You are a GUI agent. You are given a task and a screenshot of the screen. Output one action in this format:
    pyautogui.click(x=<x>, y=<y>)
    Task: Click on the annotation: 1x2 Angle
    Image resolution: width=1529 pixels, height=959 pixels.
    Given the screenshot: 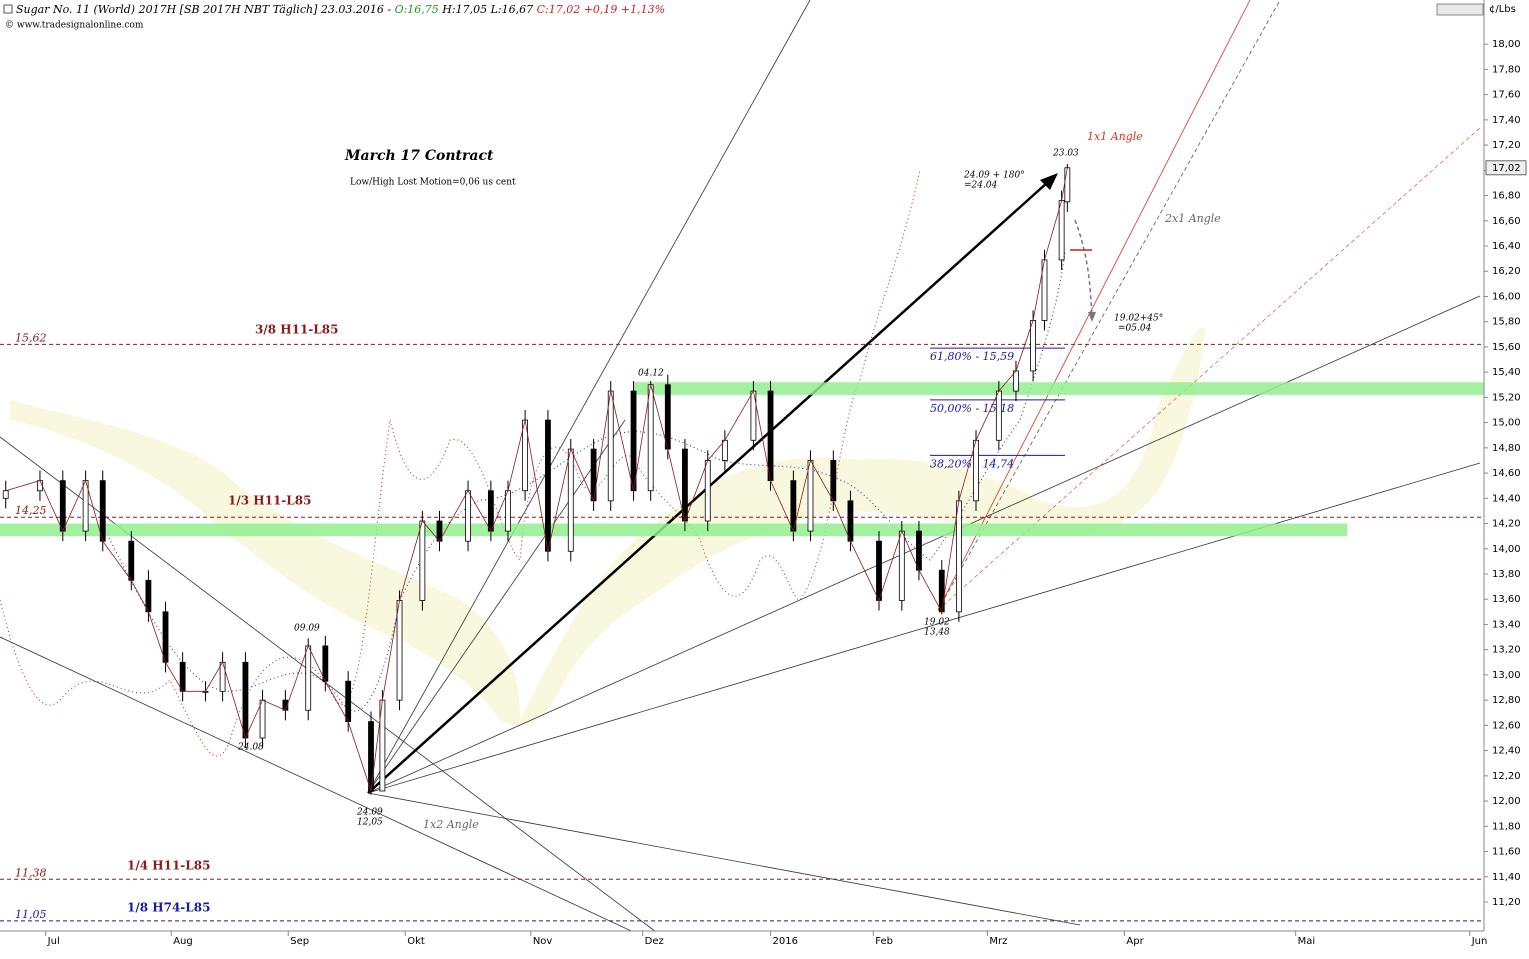 What is the action you would take?
    pyautogui.click(x=451, y=824)
    